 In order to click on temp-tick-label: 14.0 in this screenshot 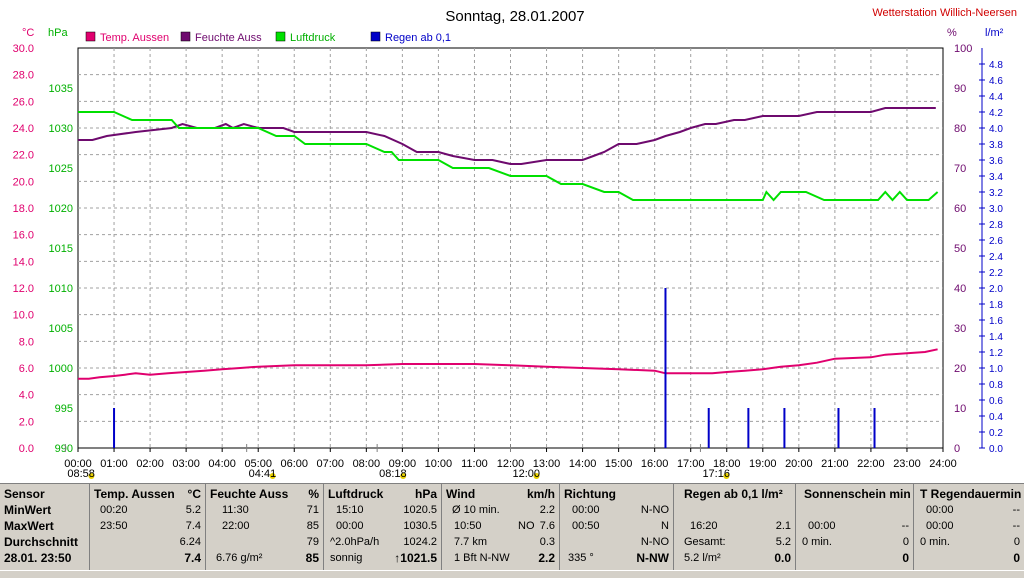, I will do `click(23, 262)`.